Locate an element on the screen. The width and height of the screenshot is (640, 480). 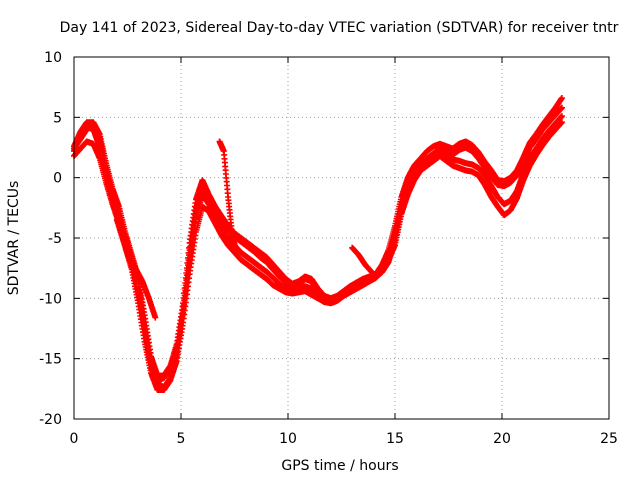
x-tick-label: 15 is located at coordinates (395, 439).